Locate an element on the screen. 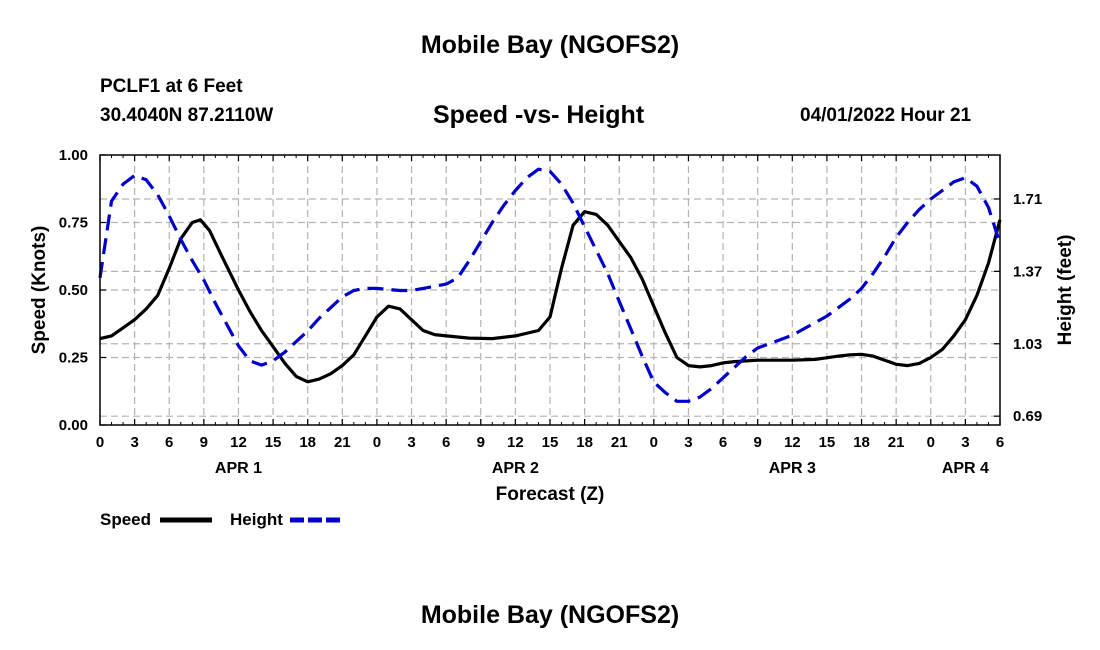 This screenshot has height=650, width=1100. y-tick-label-left: 0.50 is located at coordinates (73, 290).